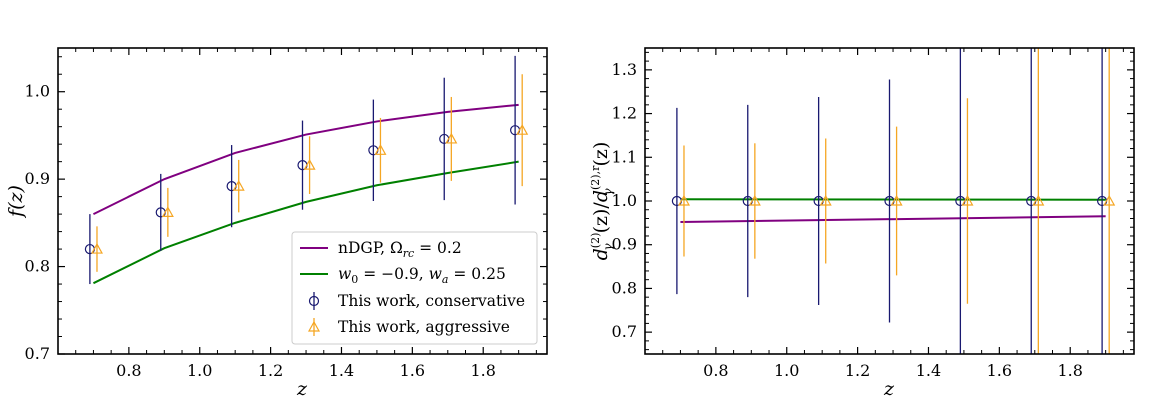  What do you see at coordinates (270, 370) in the screenshot?
I see `l-x-tick-label: 1.2` at bounding box center [270, 370].